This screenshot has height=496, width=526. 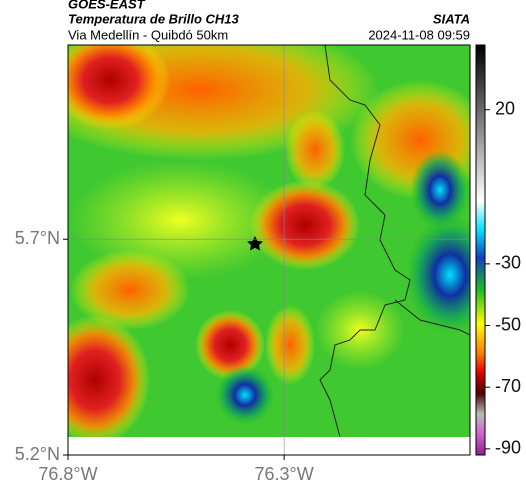 I want to click on location-marker, so click(x=255, y=243).